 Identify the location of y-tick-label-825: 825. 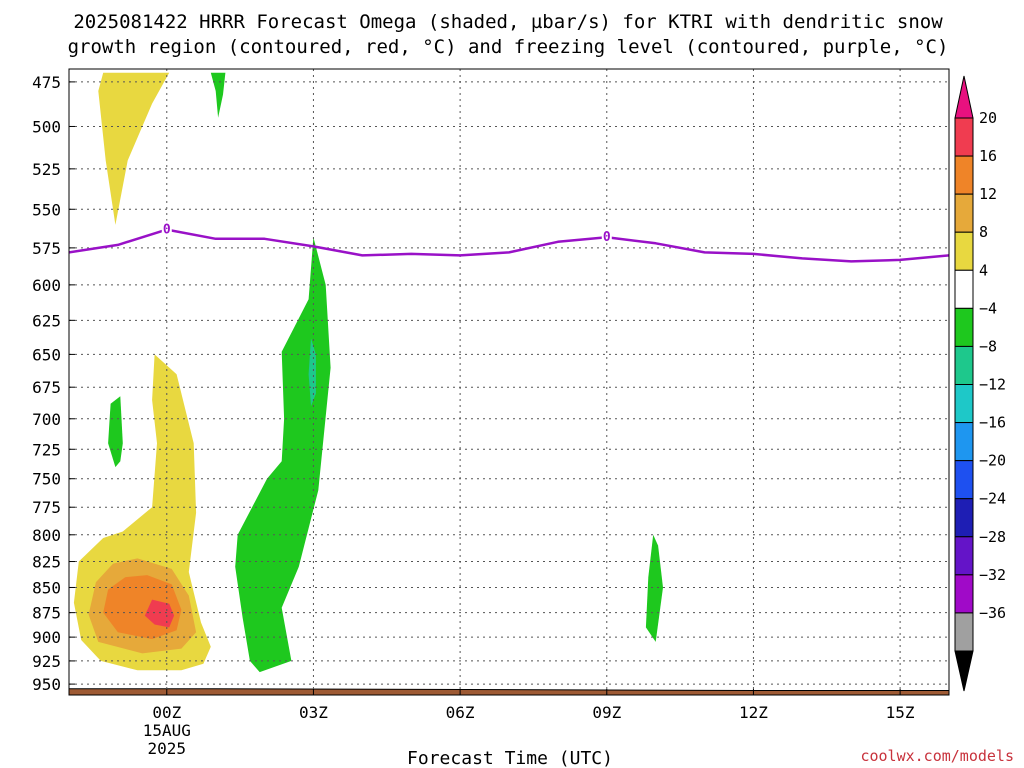
(46, 562).